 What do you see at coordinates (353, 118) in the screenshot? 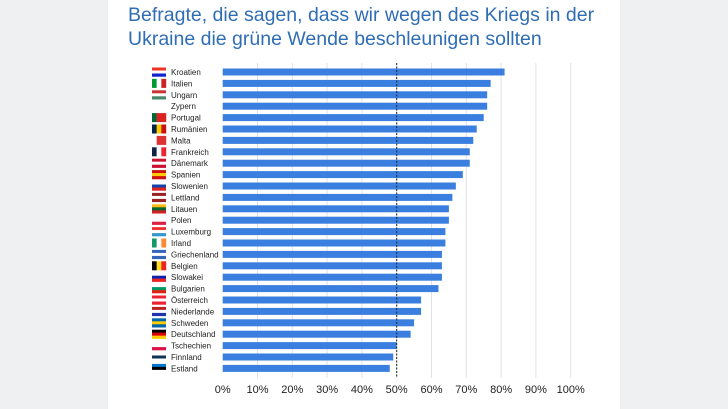
I see `bar-portugal` at bounding box center [353, 118].